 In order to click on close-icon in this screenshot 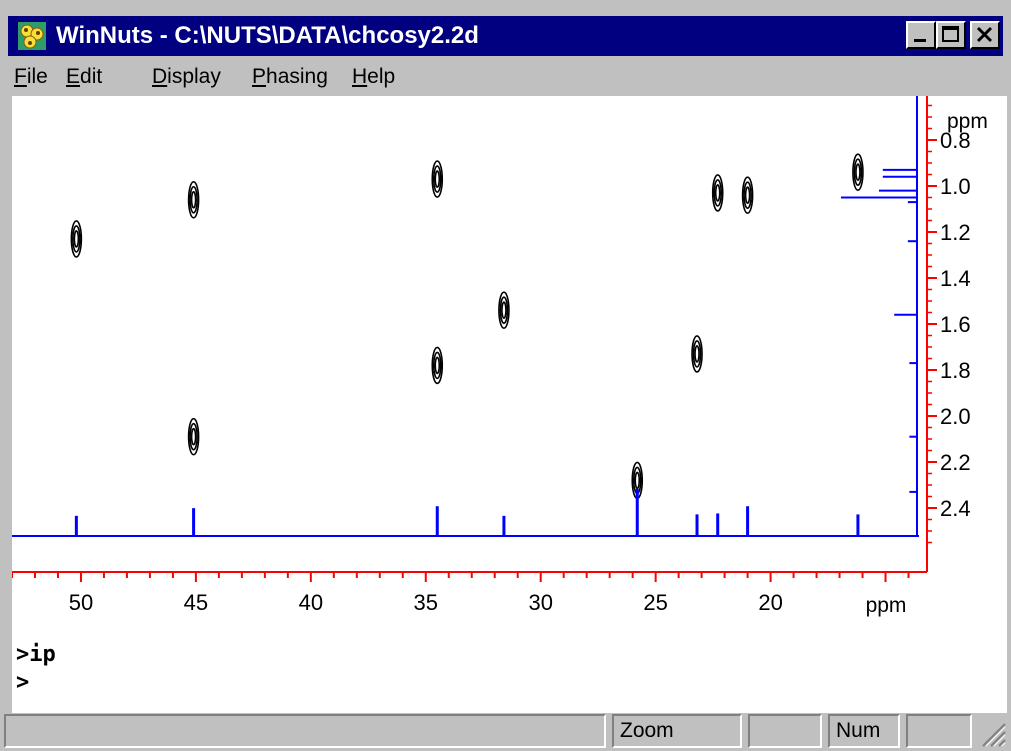, I will do `click(984, 34)`.